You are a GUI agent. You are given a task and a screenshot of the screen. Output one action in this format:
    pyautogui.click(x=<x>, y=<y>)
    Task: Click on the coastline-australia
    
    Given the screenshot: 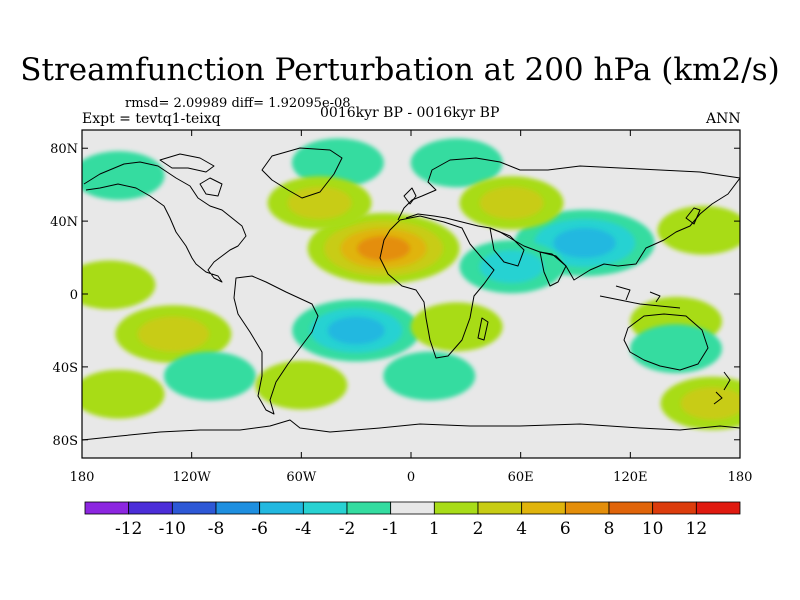 What is the action you would take?
    pyautogui.click(x=666, y=342)
    